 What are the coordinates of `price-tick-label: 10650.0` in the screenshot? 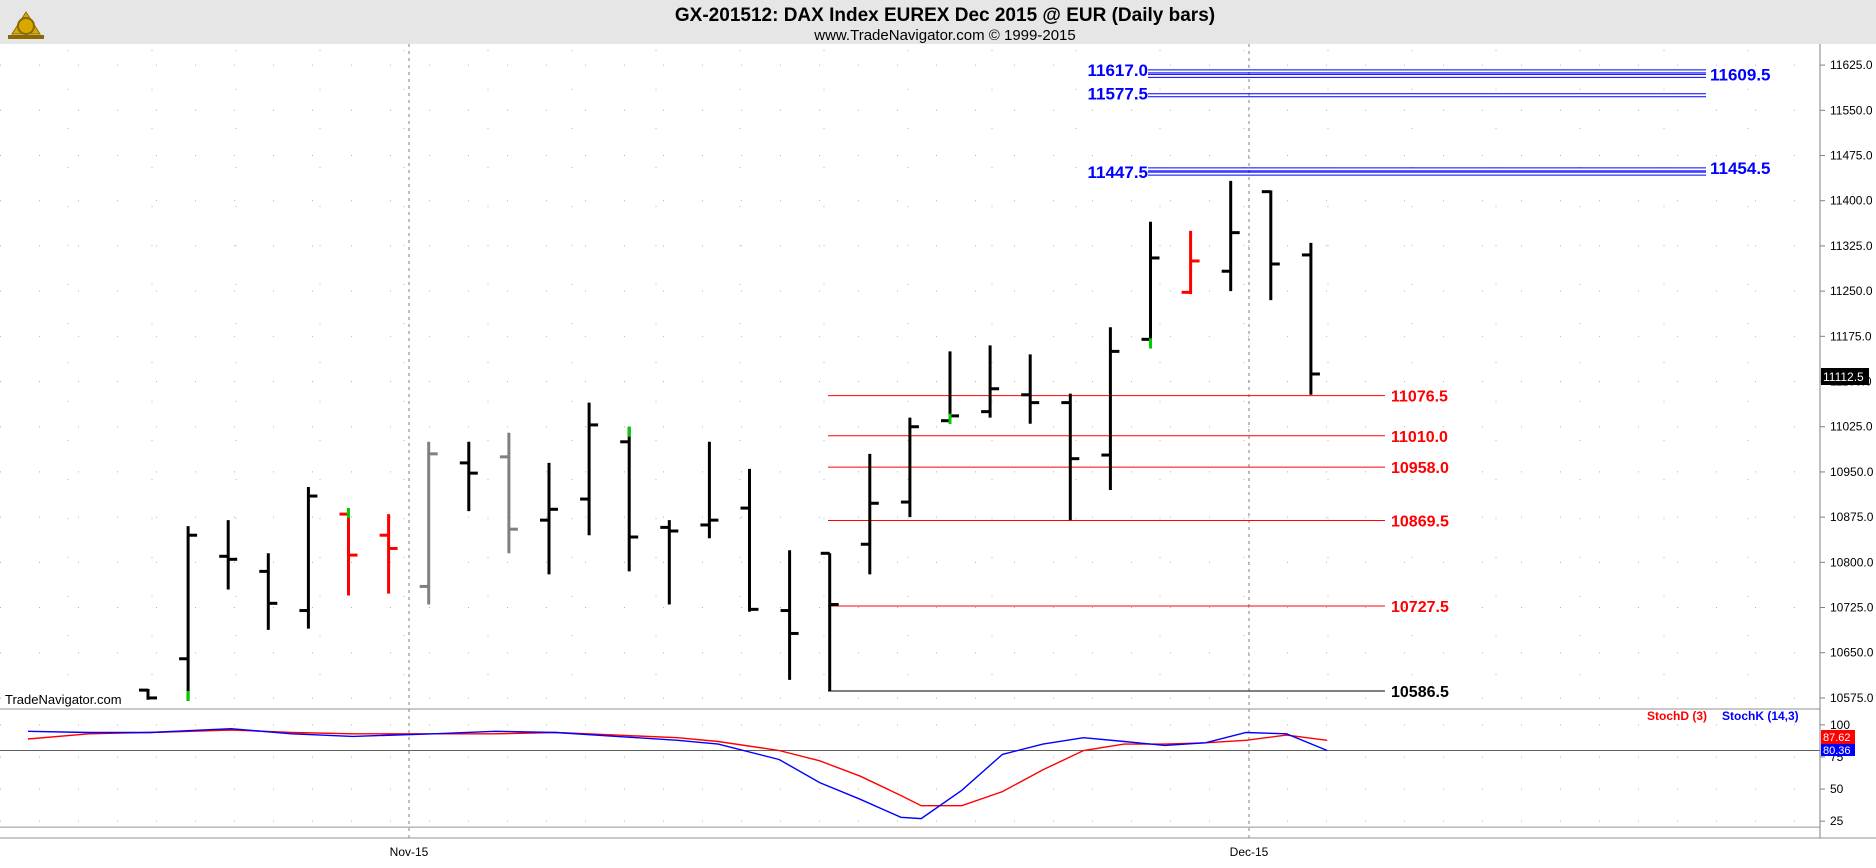 It's located at (1852, 653).